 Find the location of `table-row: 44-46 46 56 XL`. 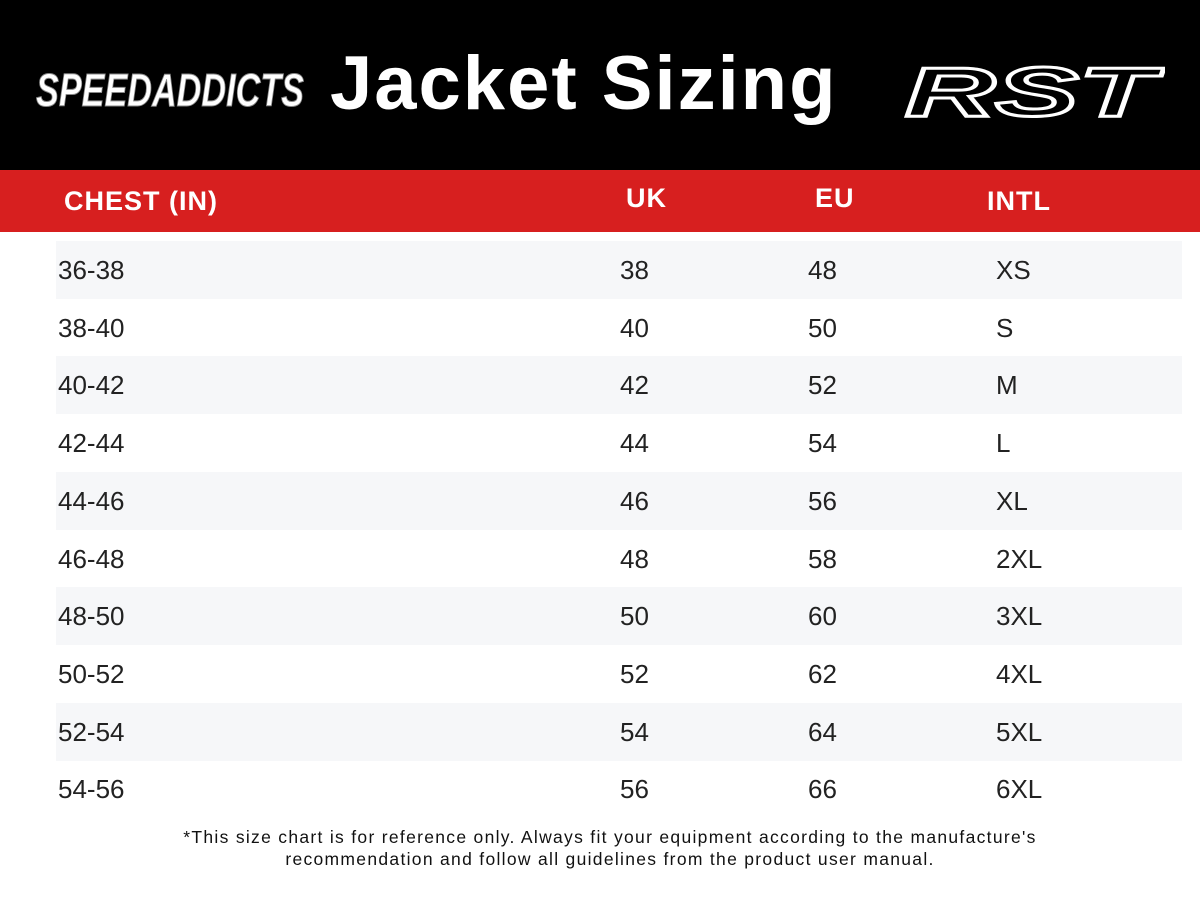

table-row: 44-46 46 56 XL is located at coordinates (619, 500).